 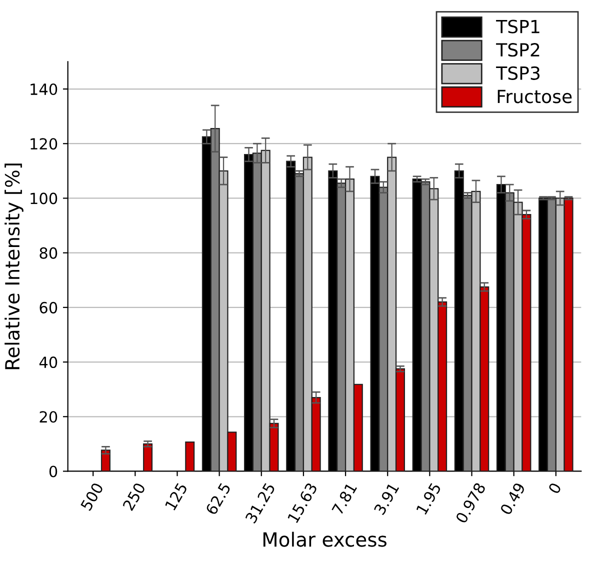 I want to click on y-tick-label: 100, so click(x=44, y=198).